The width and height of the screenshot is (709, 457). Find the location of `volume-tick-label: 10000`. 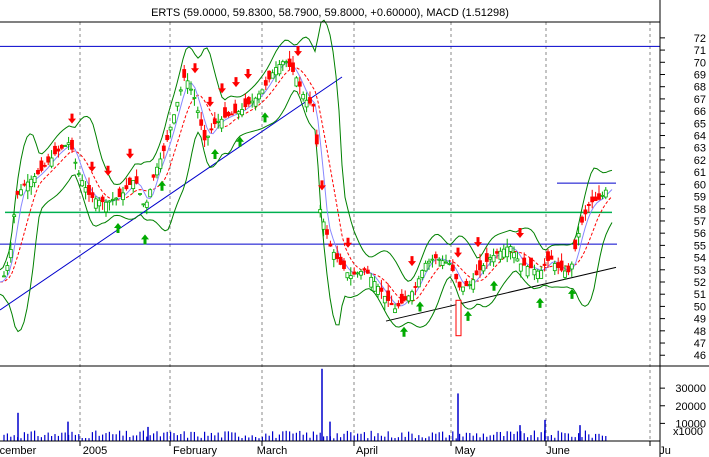

volume-tick-label: 10000 is located at coordinates (690, 424).